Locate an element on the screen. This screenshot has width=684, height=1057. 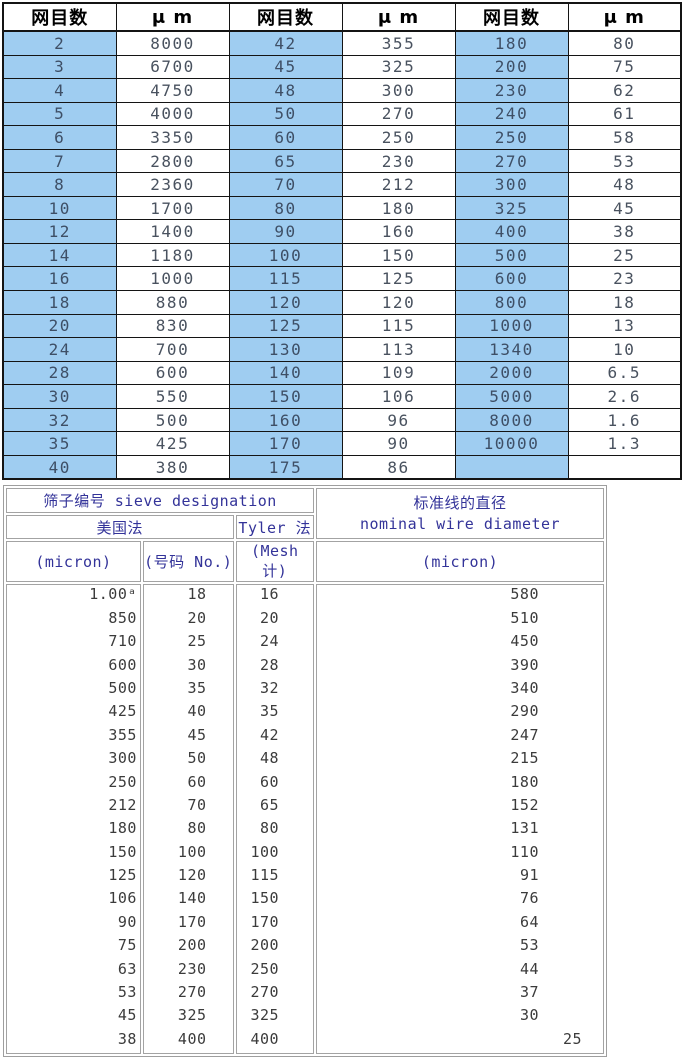
mesh-count-cell: 250 is located at coordinates (511, 137).